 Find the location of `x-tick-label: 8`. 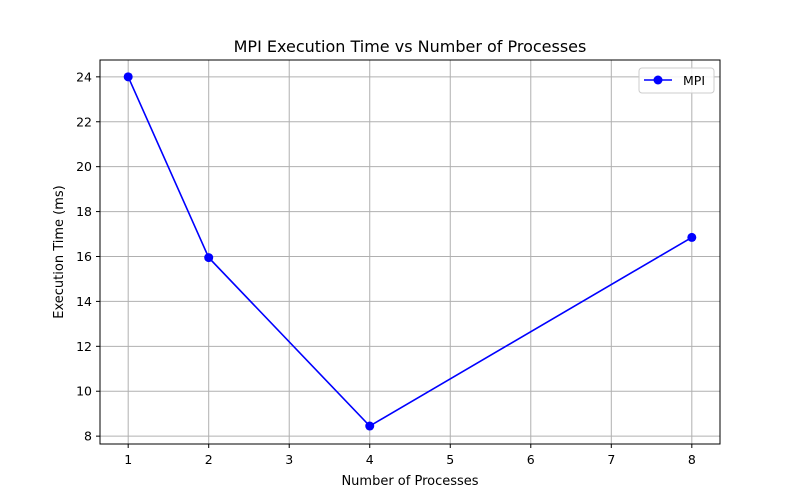

x-tick-label: 8 is located at coordinates (692, 459).